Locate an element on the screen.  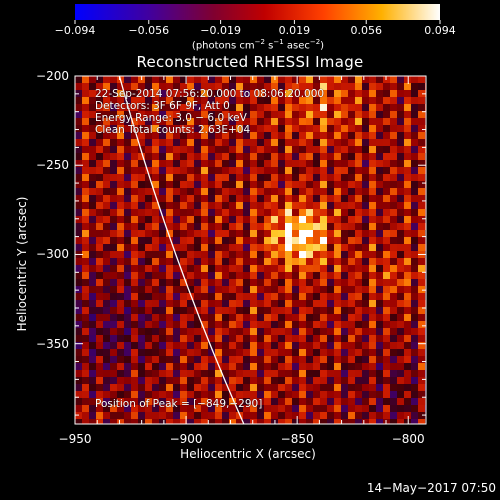
x-tick-label: −950 is located at coordinates (75, 439).